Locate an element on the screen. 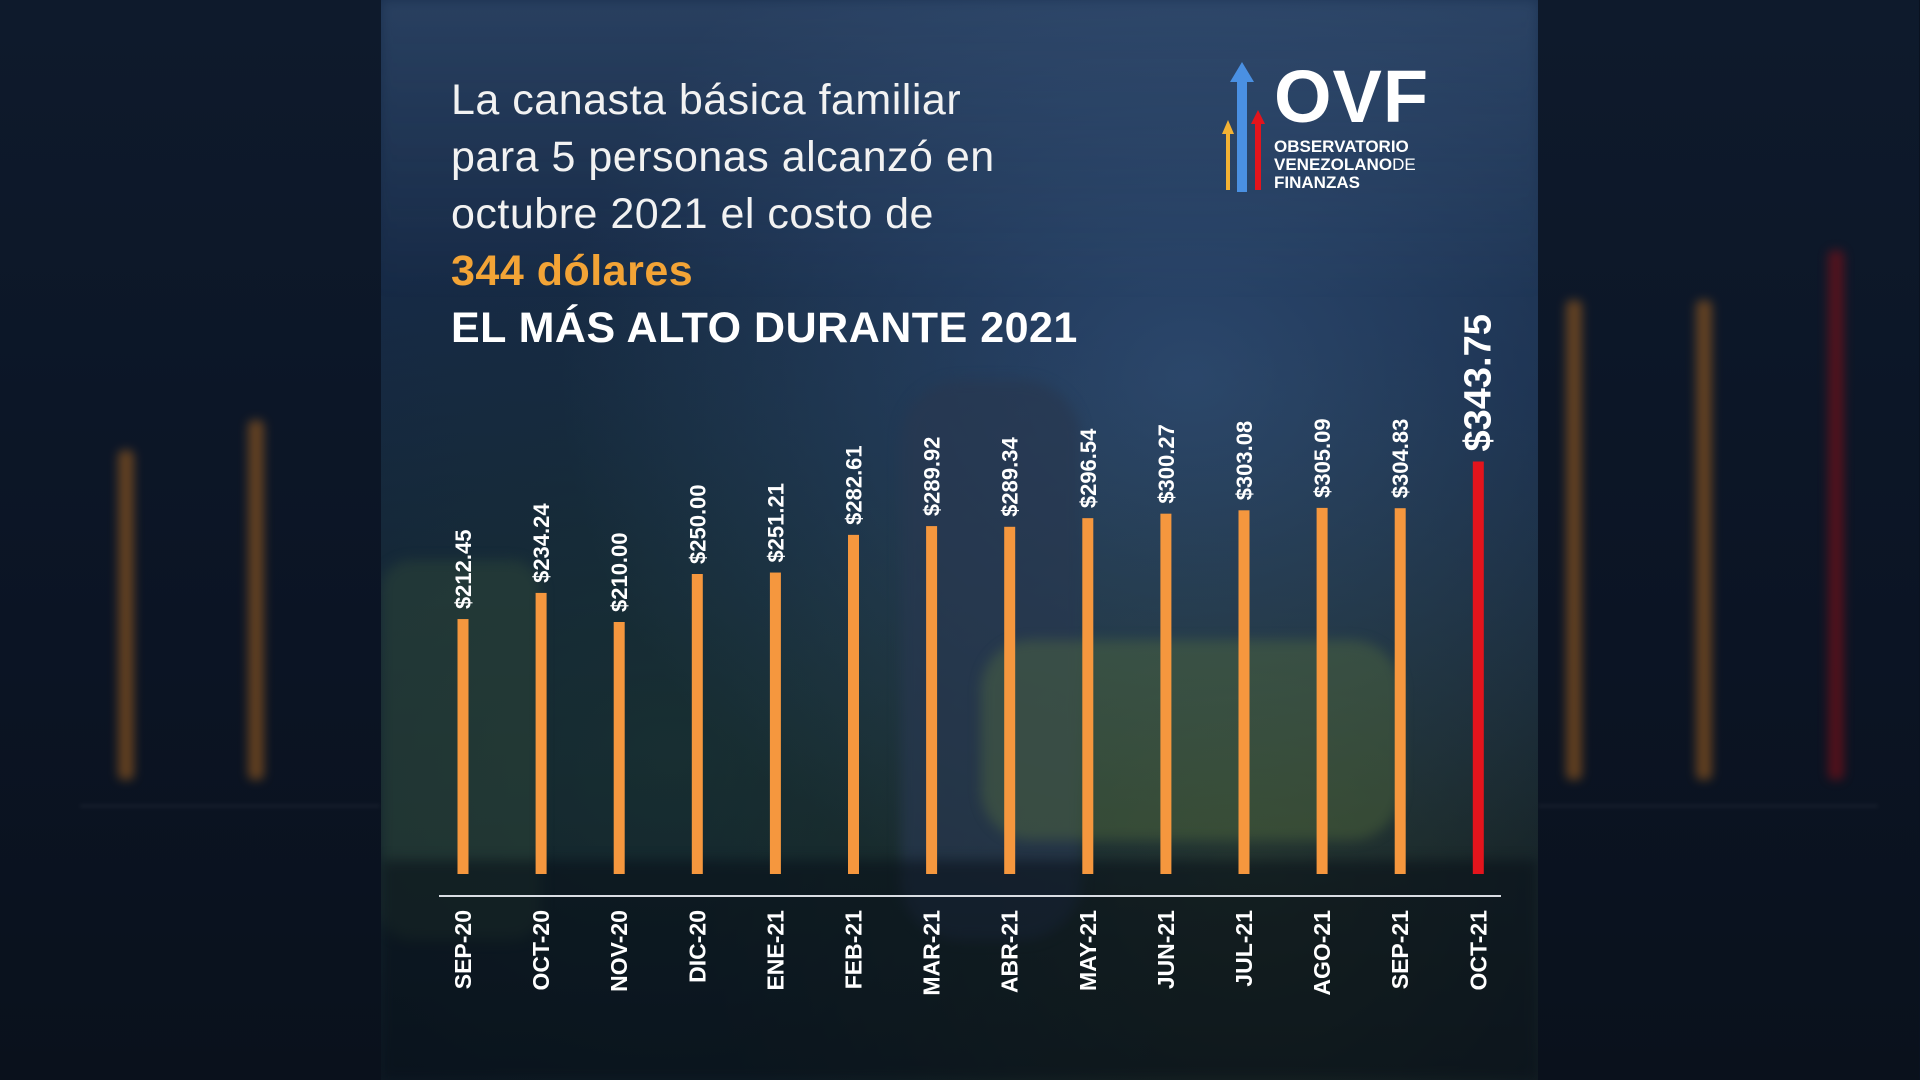 Image resolution: width=1920 pixels, height=1080 pixels. ovf-logo: OVF OBSERVATORIO VENEZOLANODE FINANZAS is located at coordinates (1338, 130).